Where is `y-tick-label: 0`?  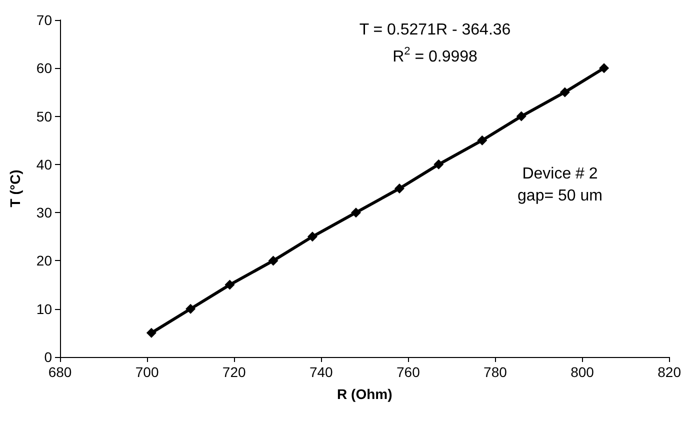 y-tick-label: 0 is located at coordinates (48, 357).